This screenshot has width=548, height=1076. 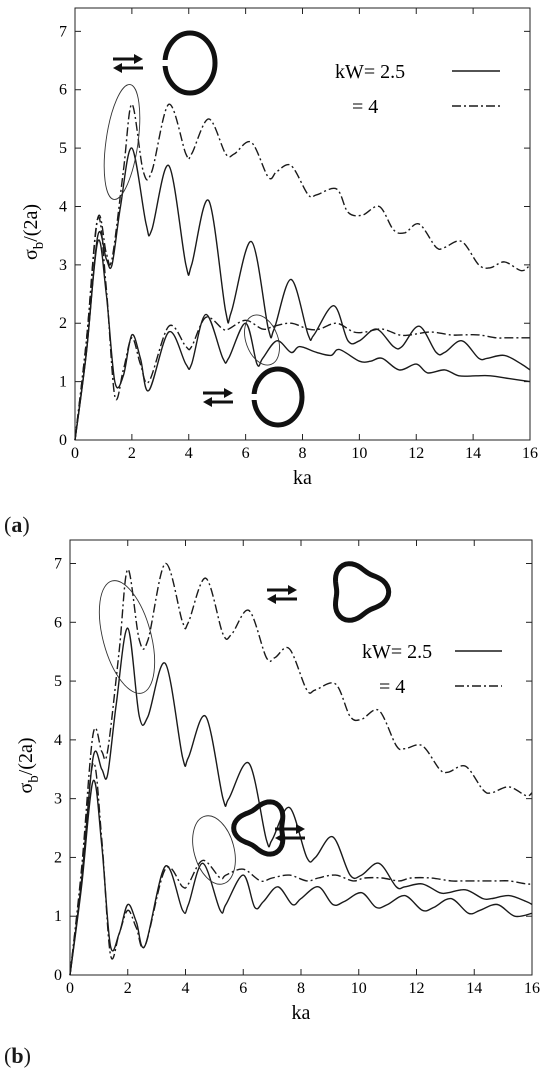 I want to click on panel-label-b: (b), so click(x=17, y=1055).